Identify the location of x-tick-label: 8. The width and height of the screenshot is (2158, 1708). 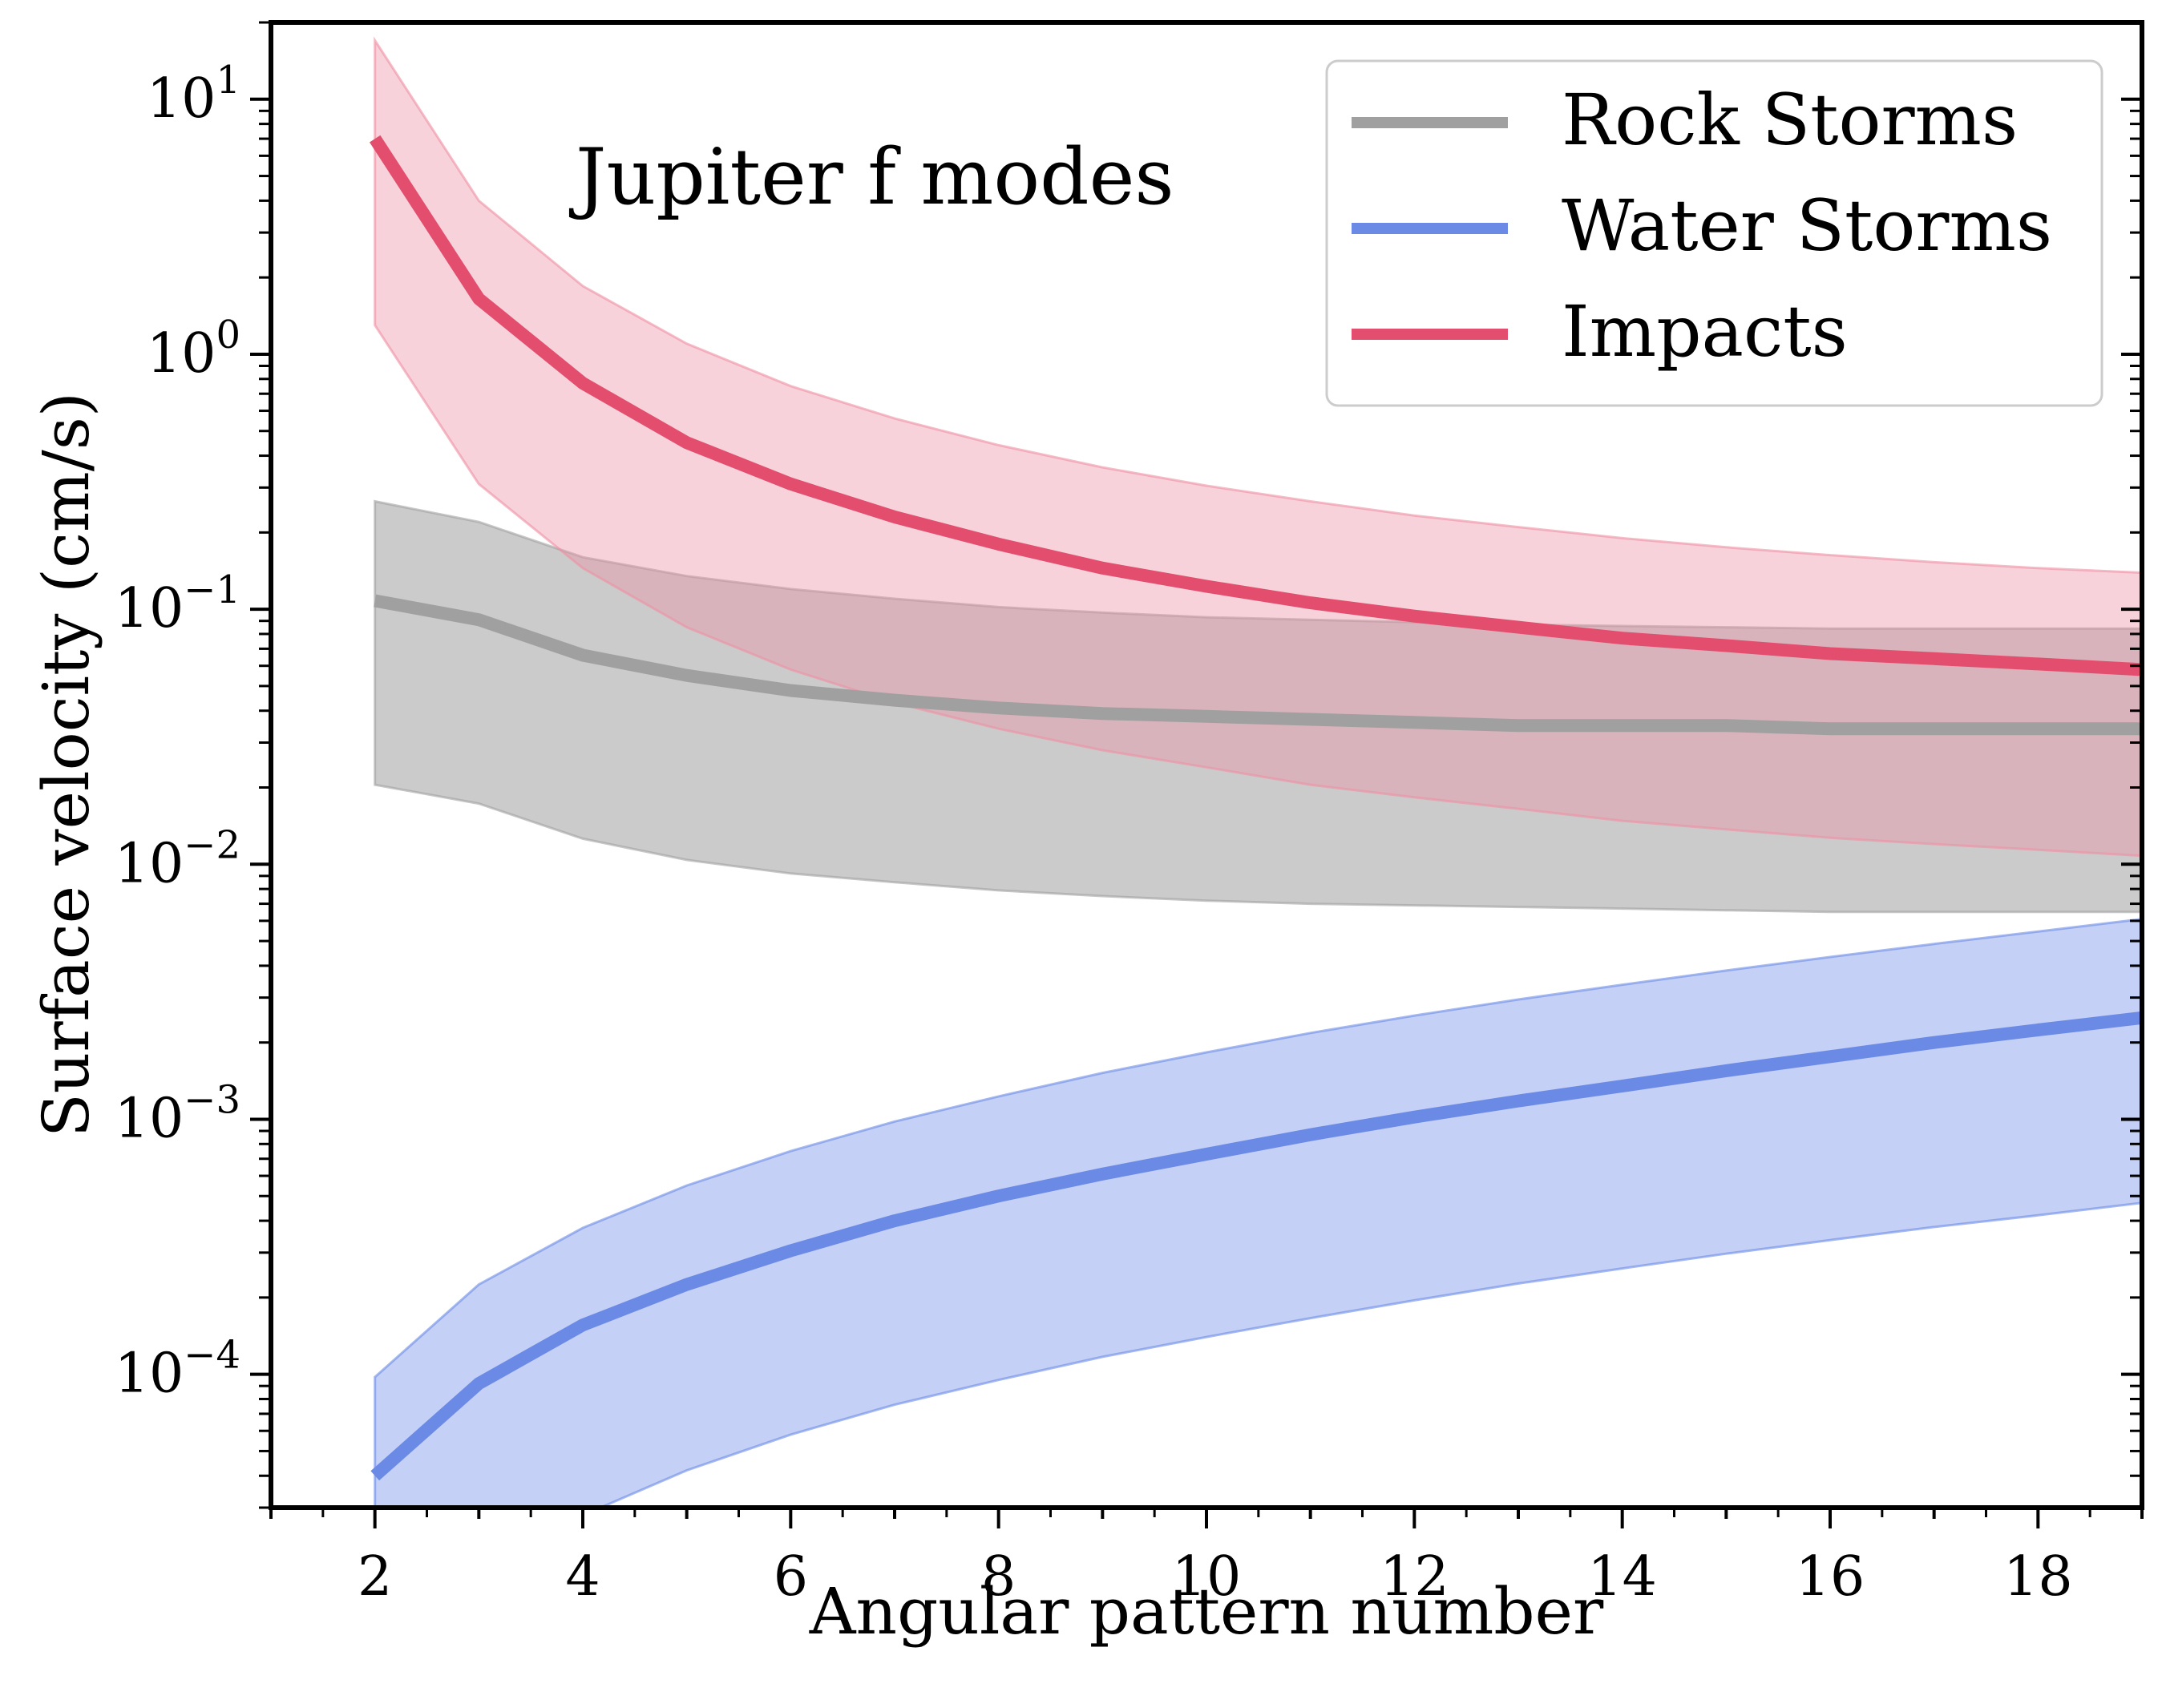
(998, 1577).